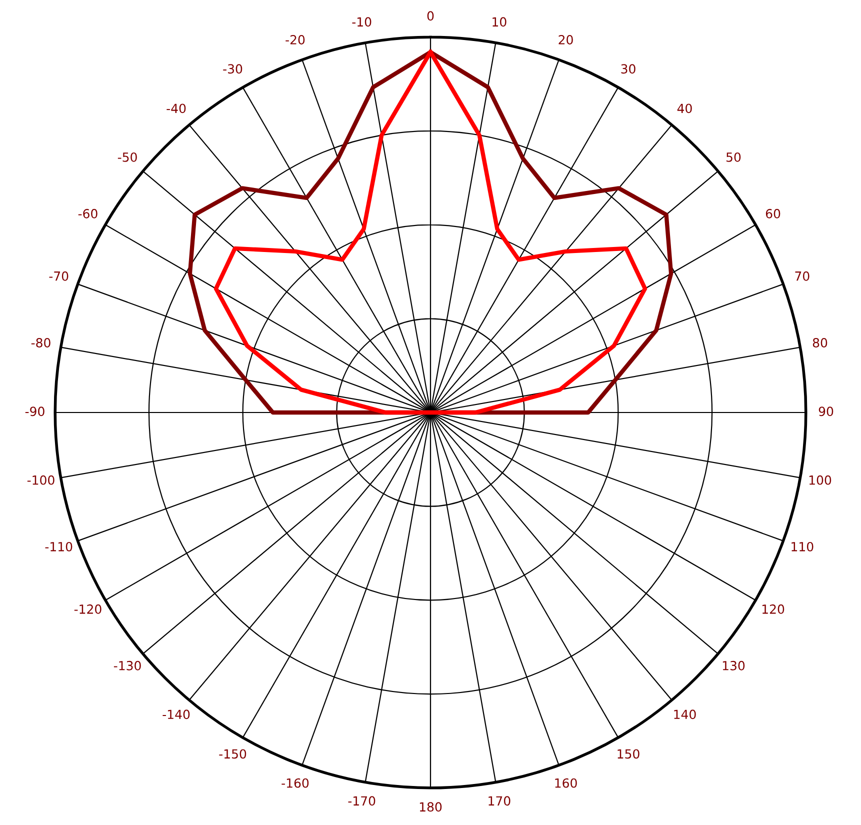  Describe the element at coordinates (820, 480) in the screenshot. I see `spoke-label: 100` at that location.